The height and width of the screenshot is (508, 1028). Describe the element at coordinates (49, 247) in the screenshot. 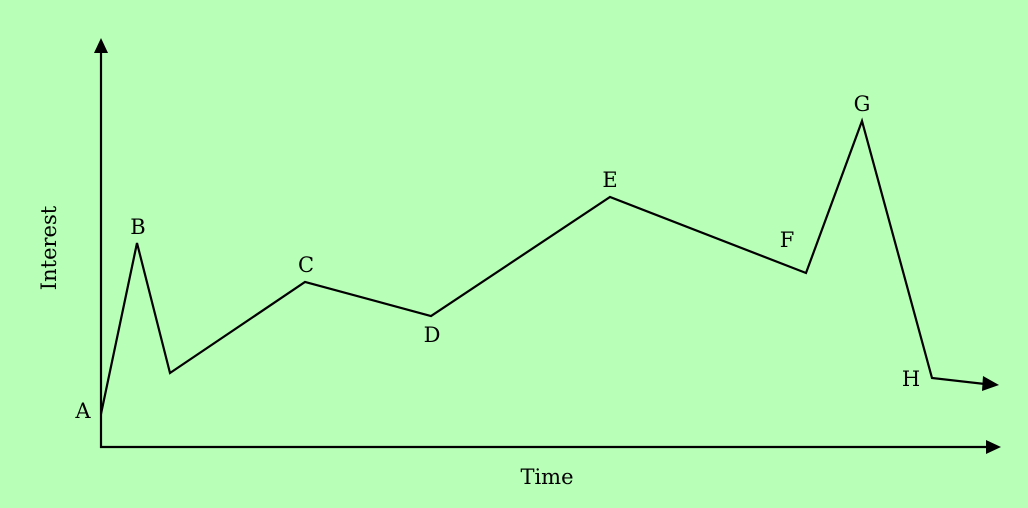

I see `y-axis-label: Interest` at that location.